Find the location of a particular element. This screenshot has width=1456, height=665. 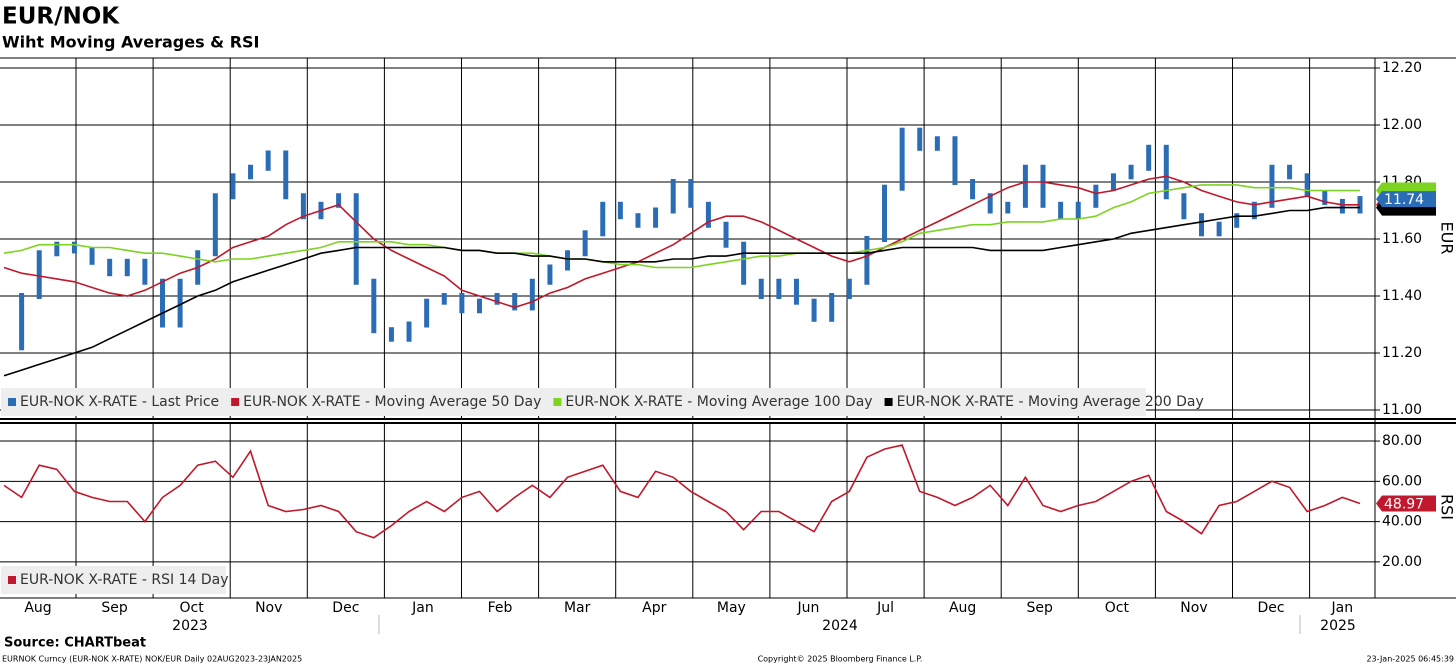

y-axis-label: EUR is located at coordinates (1447, 238).